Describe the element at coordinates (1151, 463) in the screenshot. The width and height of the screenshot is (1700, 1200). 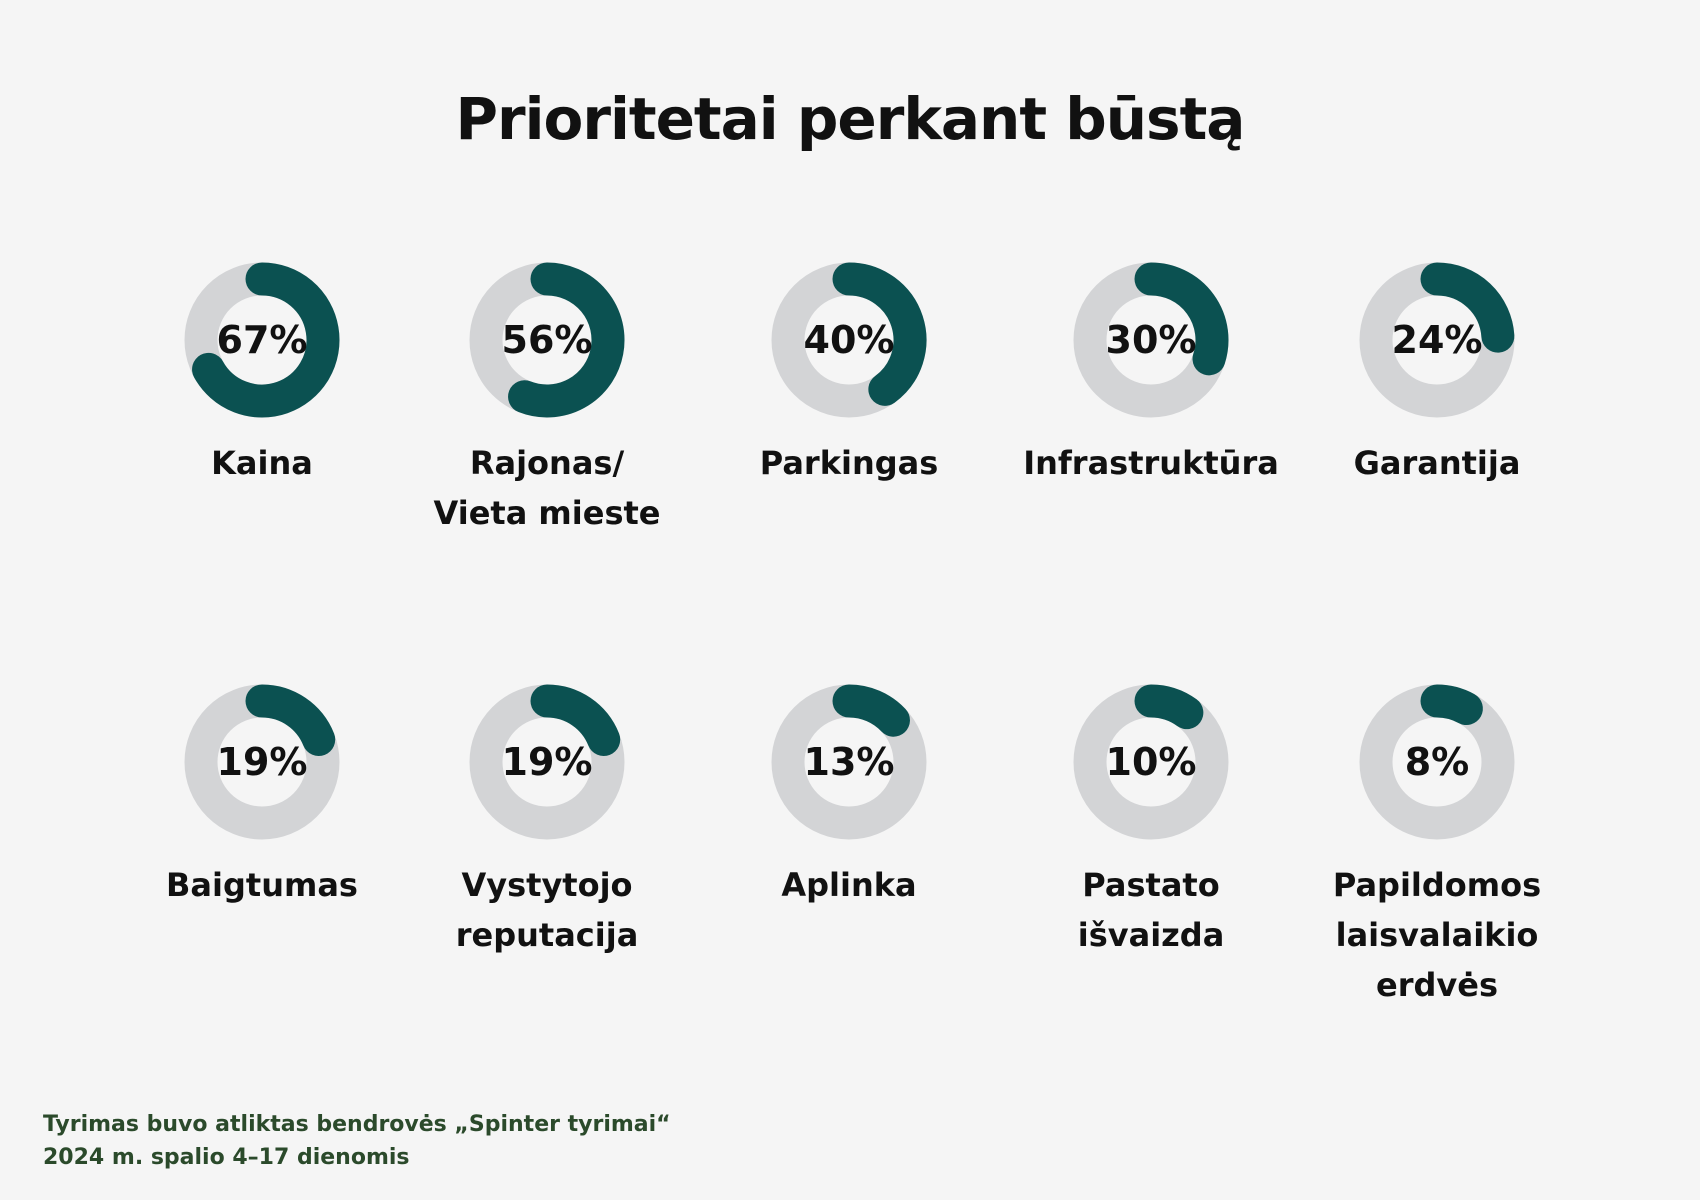
I see `category-label: Infrastruktūra` at that location.